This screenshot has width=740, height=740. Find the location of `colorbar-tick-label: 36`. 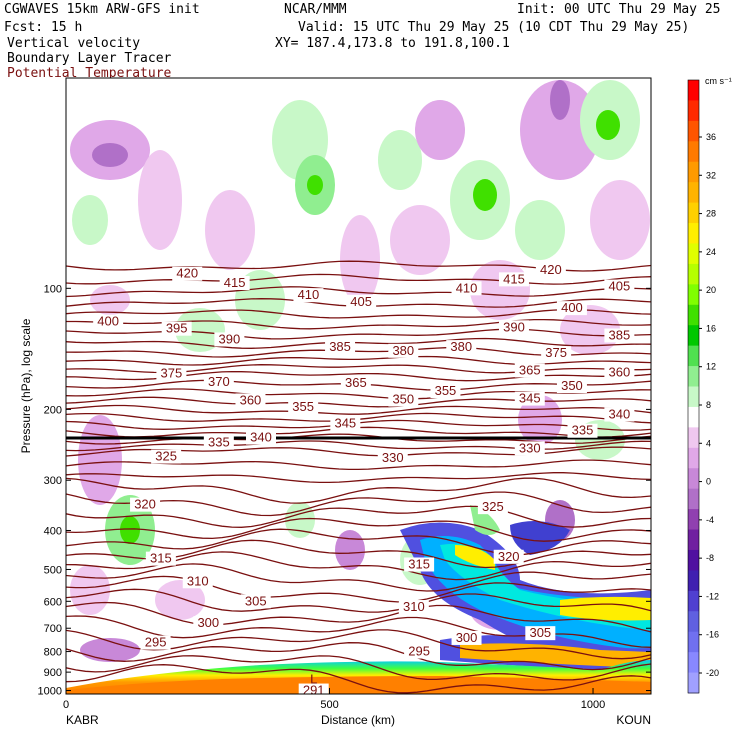

colorbar-tick-label: 36 is located at coordinates (711, 137).